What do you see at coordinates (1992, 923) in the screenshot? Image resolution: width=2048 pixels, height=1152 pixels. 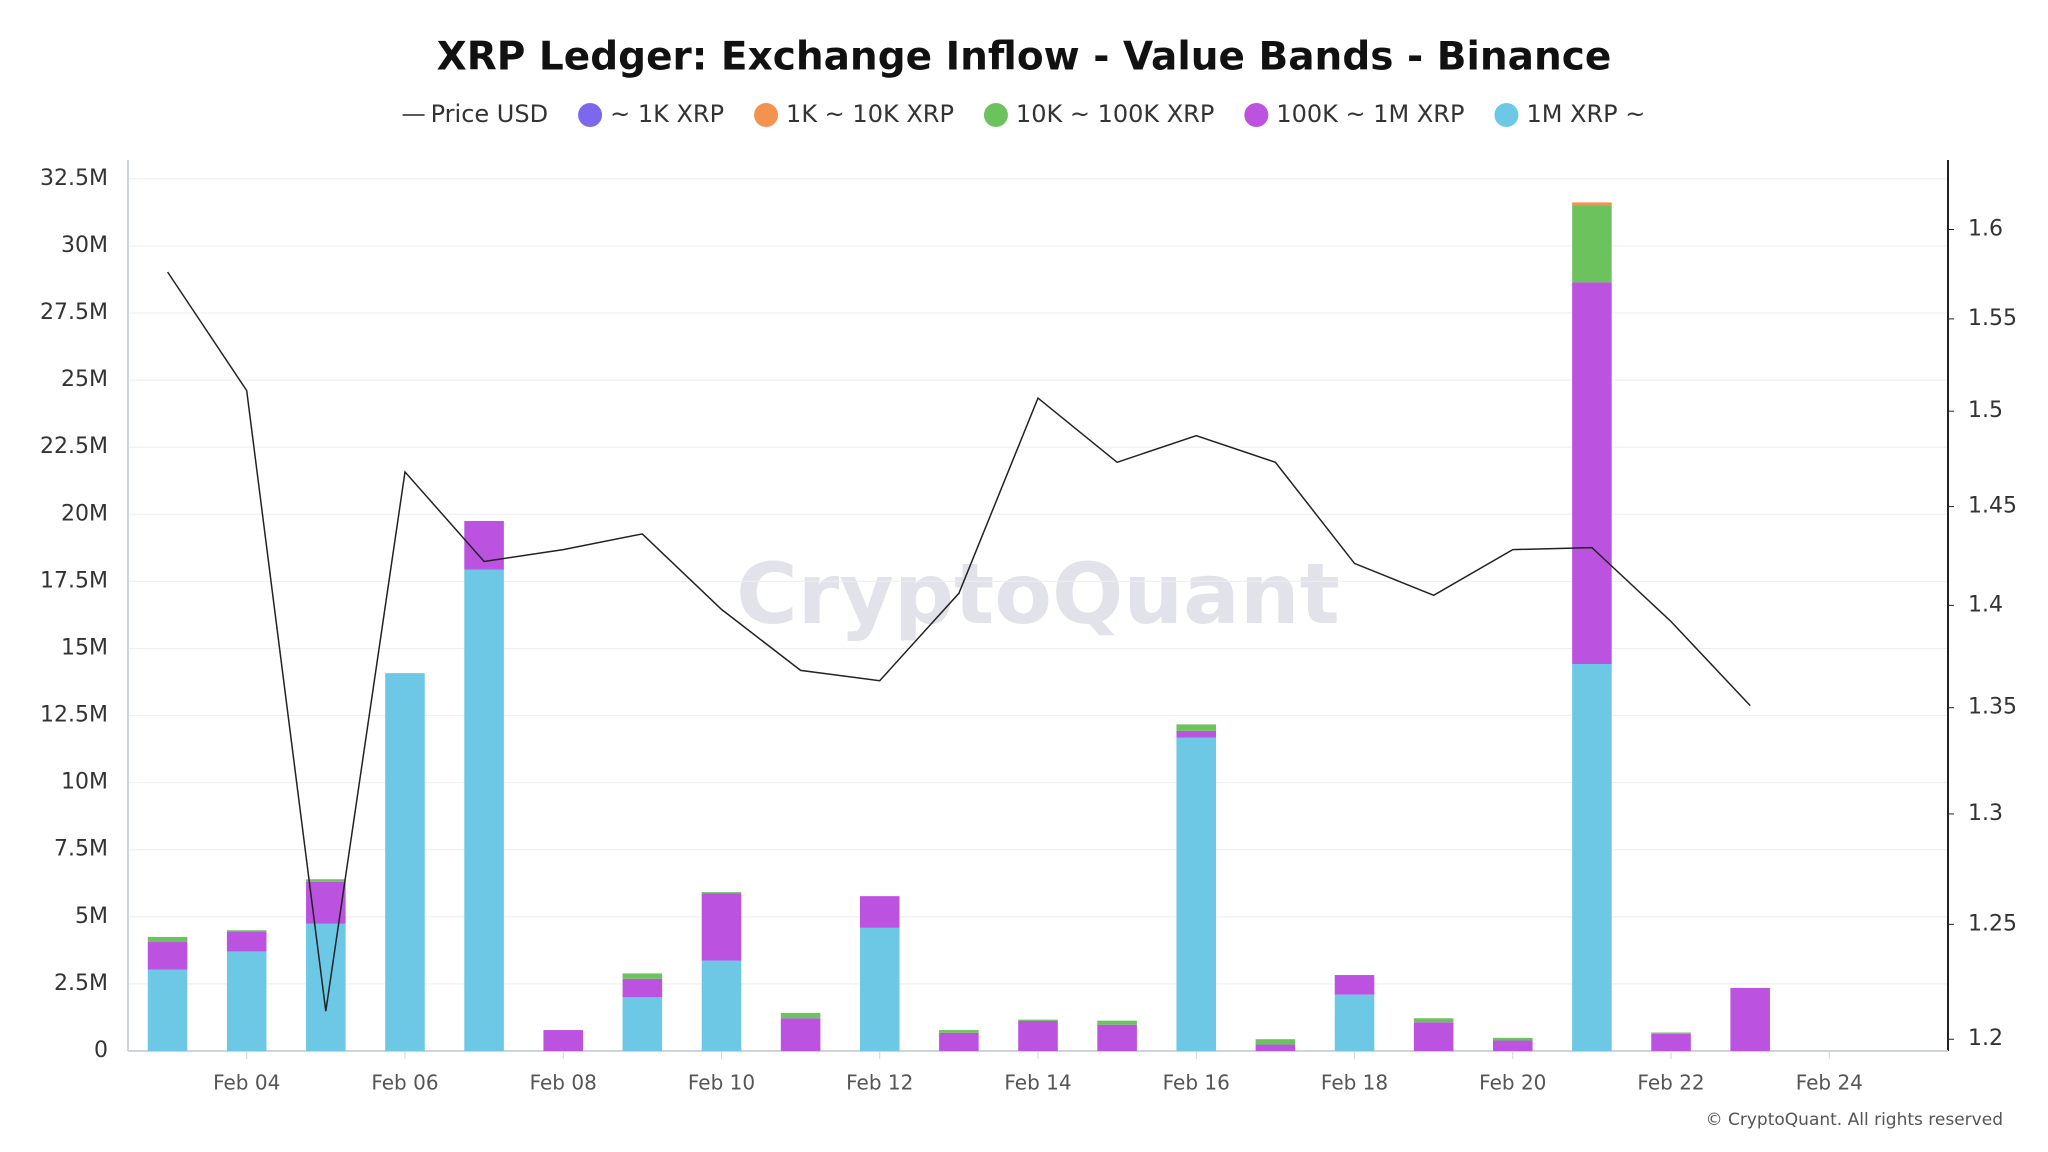 I see `y2-tick-label: 1.25` at bounding box center [1992, 923].